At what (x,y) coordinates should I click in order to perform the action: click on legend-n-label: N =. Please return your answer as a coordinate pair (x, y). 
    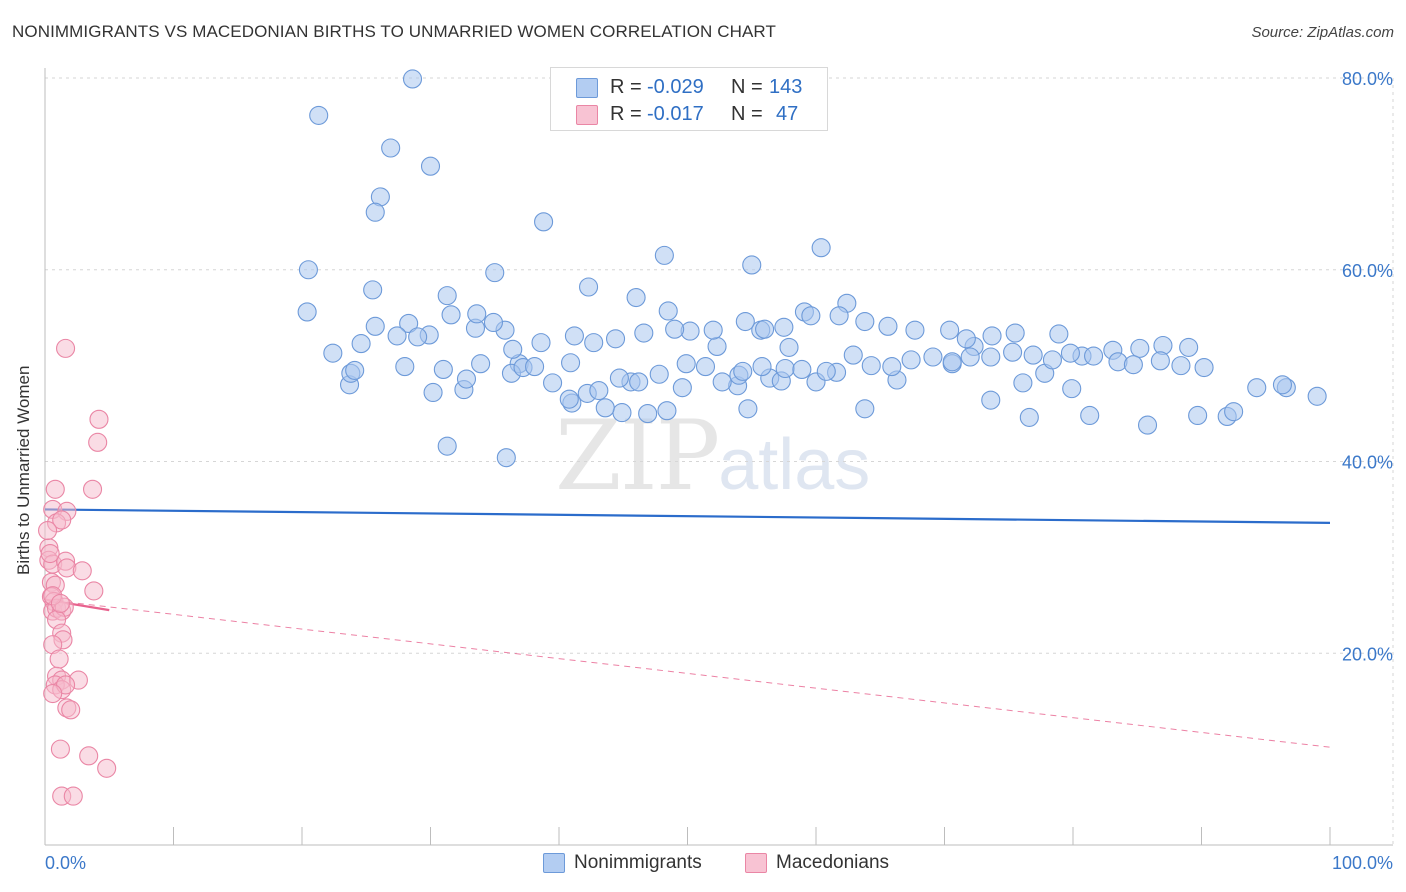
    Looking at the image, I should click on (747, 87).